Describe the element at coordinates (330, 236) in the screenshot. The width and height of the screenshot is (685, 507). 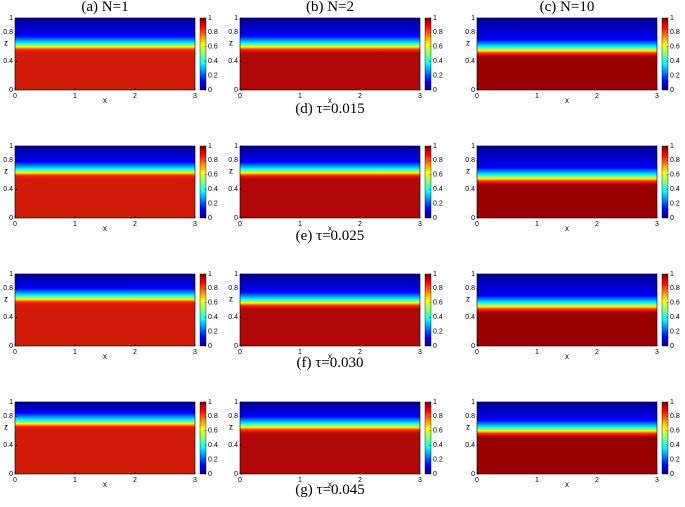
I see `row-caption: (e) τ=0.025` at that location.